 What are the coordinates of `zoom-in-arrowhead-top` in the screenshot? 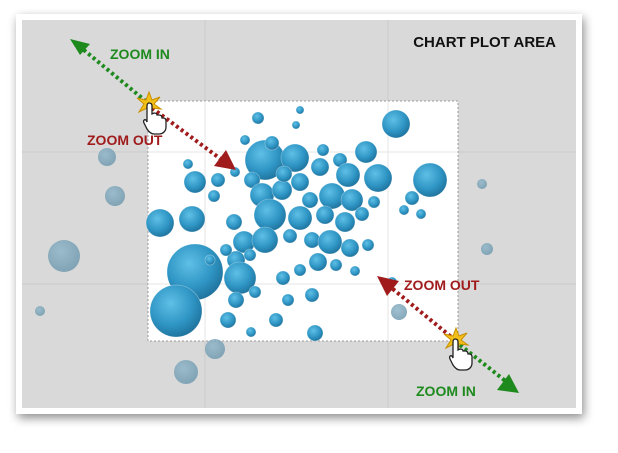 It's located at (80, 47).